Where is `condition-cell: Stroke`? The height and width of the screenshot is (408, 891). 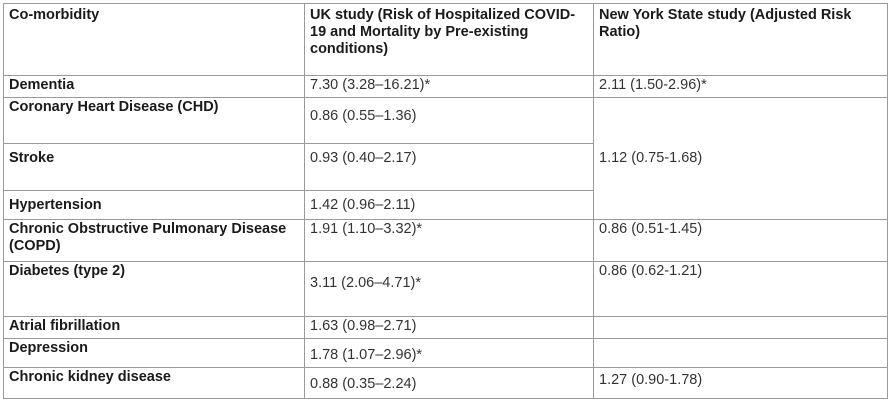
condition-cell: Stroke is located at coordinates (154, 167).